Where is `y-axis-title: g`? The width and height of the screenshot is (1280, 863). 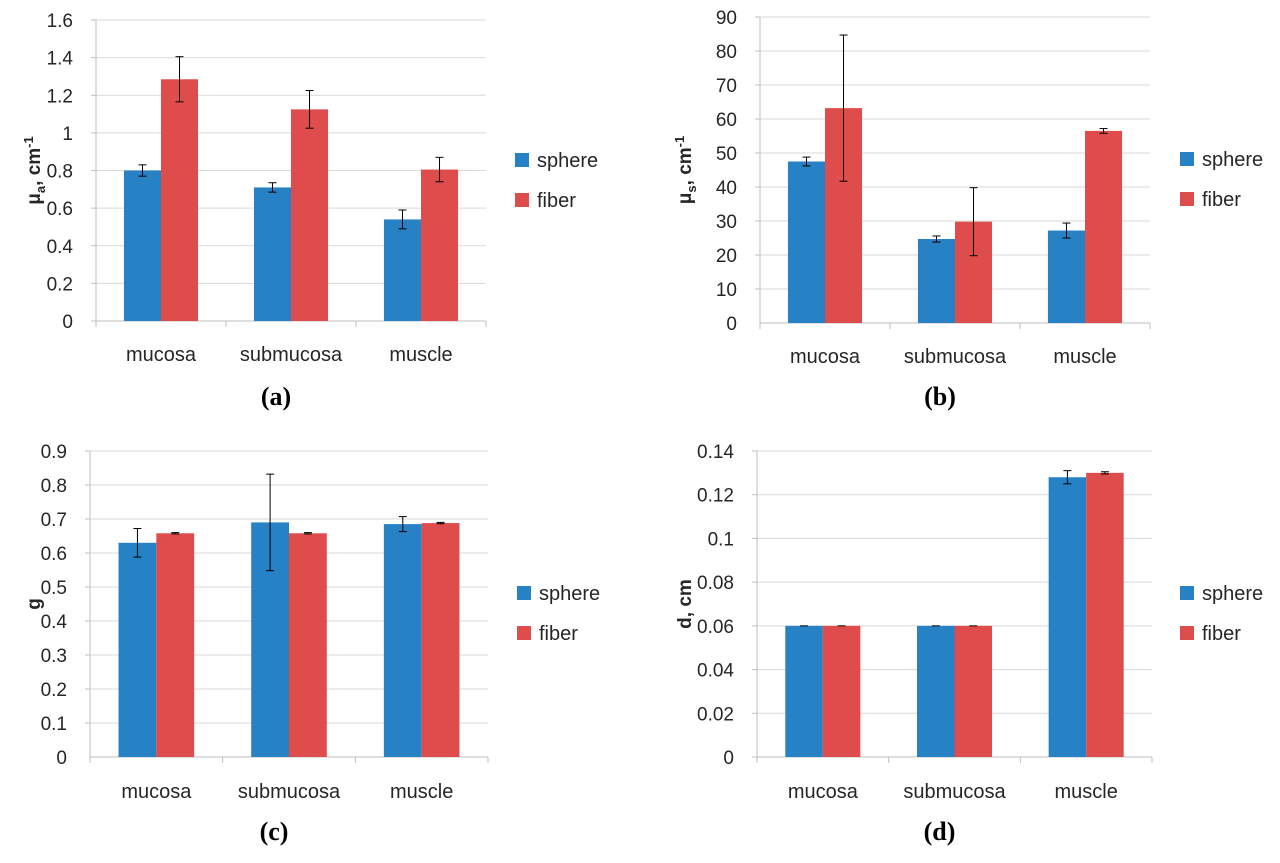 y-axis-title: g is located at coordinates (34, 604).